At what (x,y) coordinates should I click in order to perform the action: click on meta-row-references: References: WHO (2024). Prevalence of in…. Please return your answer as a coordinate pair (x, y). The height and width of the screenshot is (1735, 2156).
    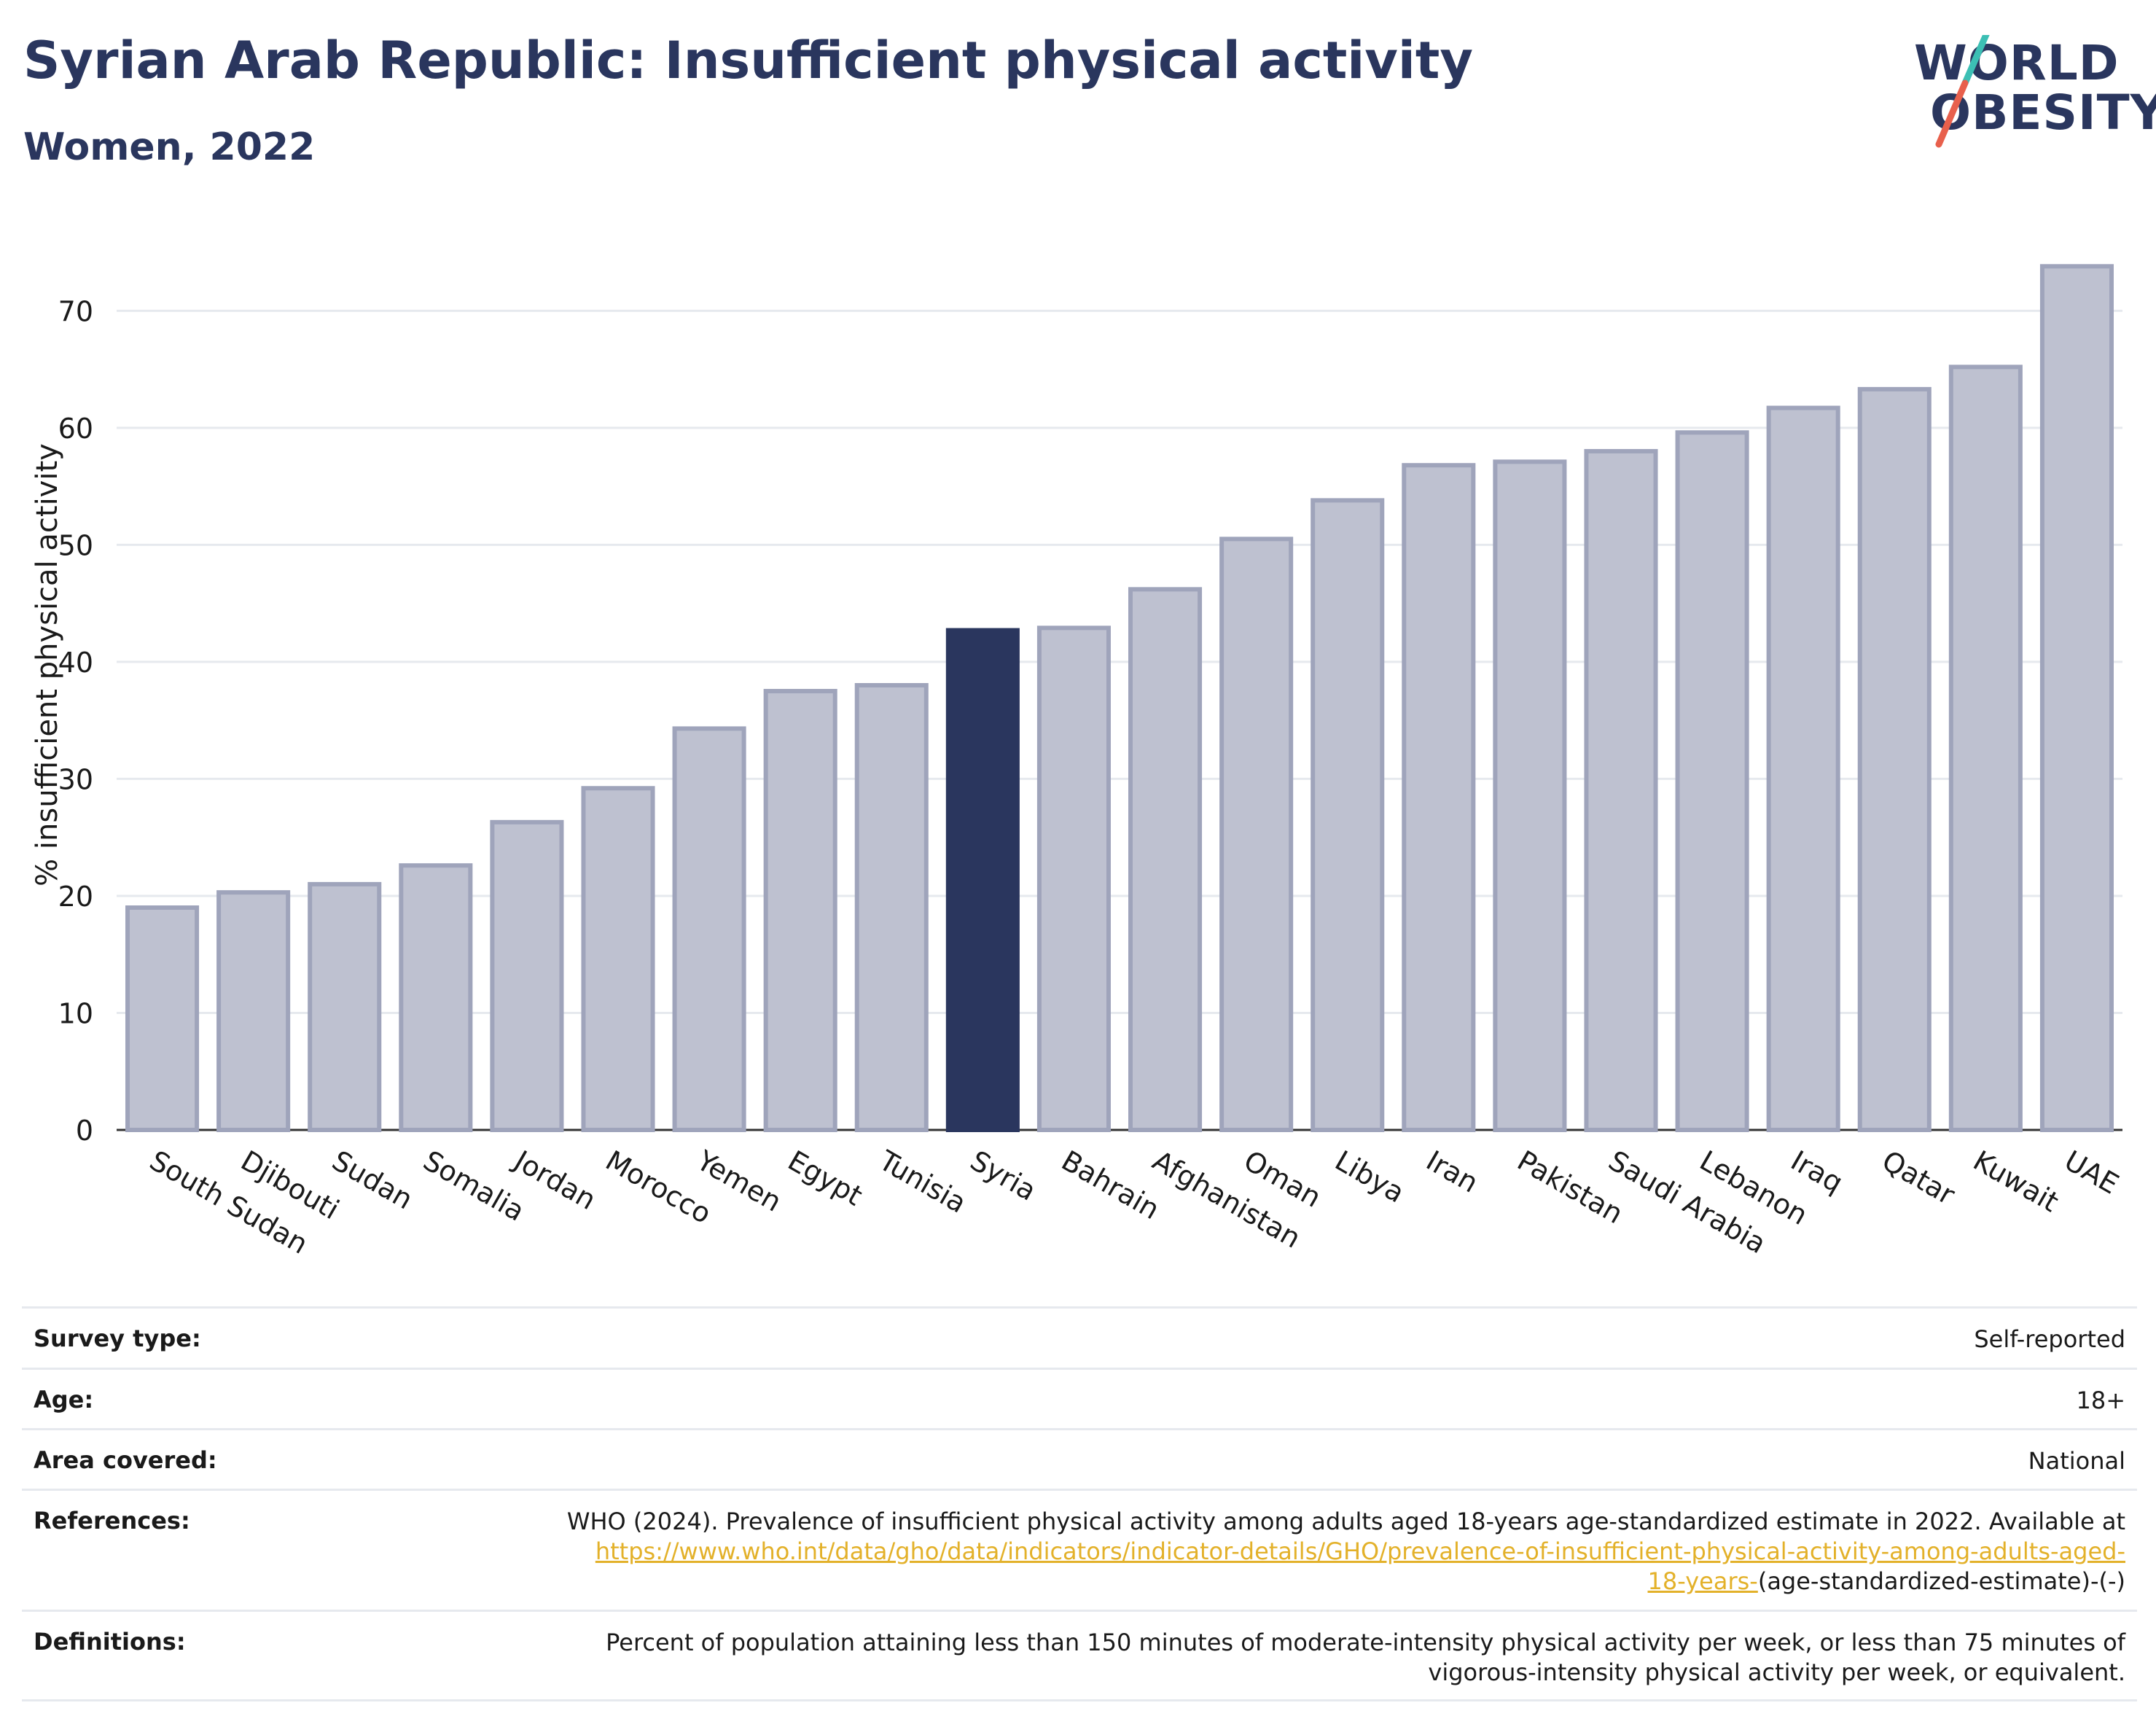
    Looking at the image, I should click on (1079, 1549).